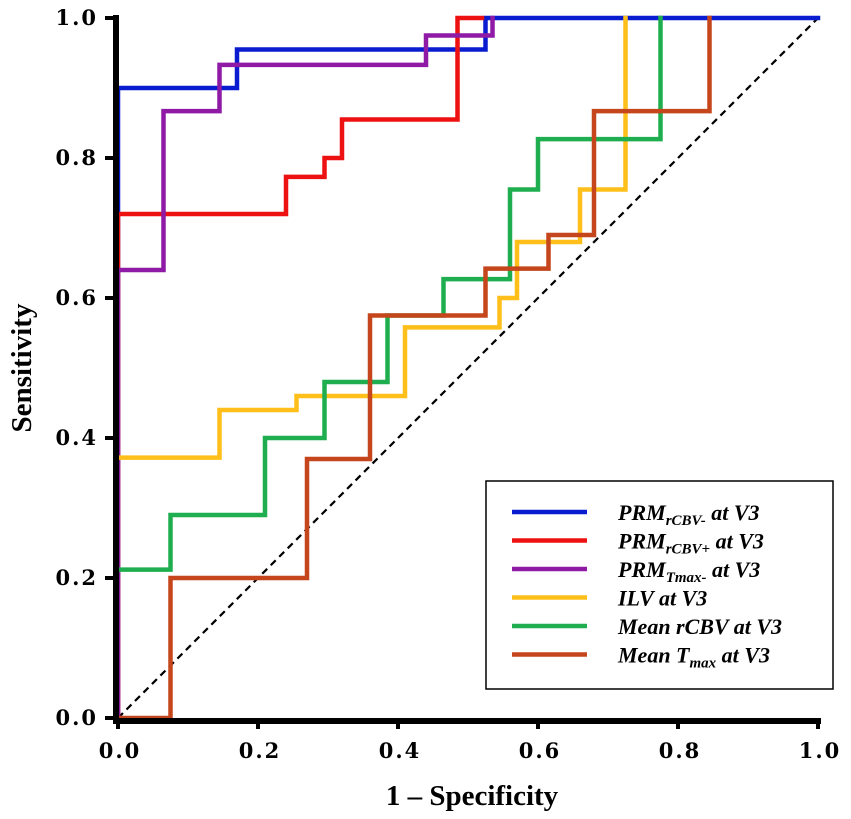 The width and height of the screenshot is (851, 819). Describe the element at coordinates (76, 157) in the screenshot. I see `y-tick-label-4: 0.8` at that location.